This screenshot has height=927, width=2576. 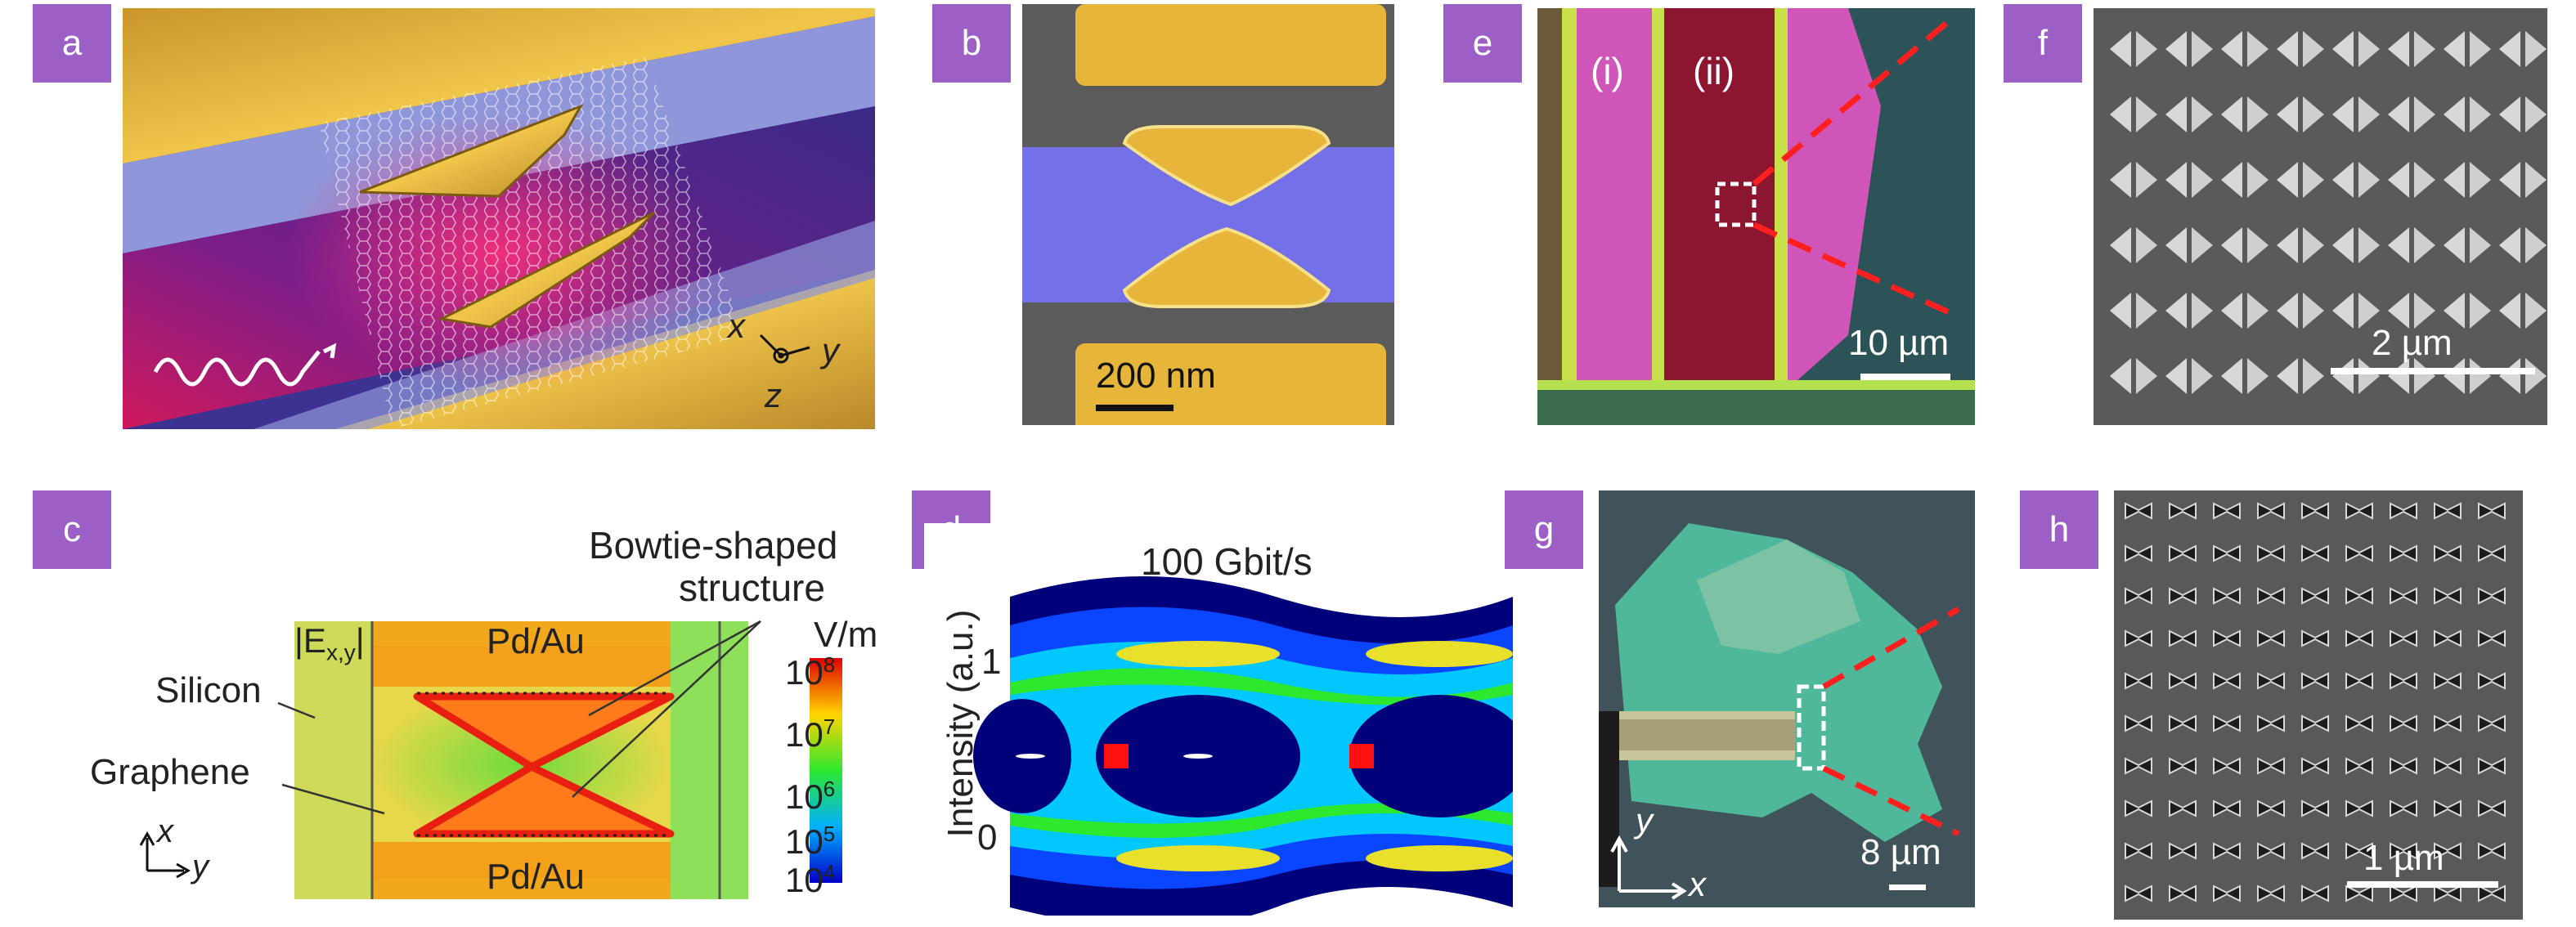 I want to click on scale-bar-label: 200 nm, so click(x=1156, y=376).